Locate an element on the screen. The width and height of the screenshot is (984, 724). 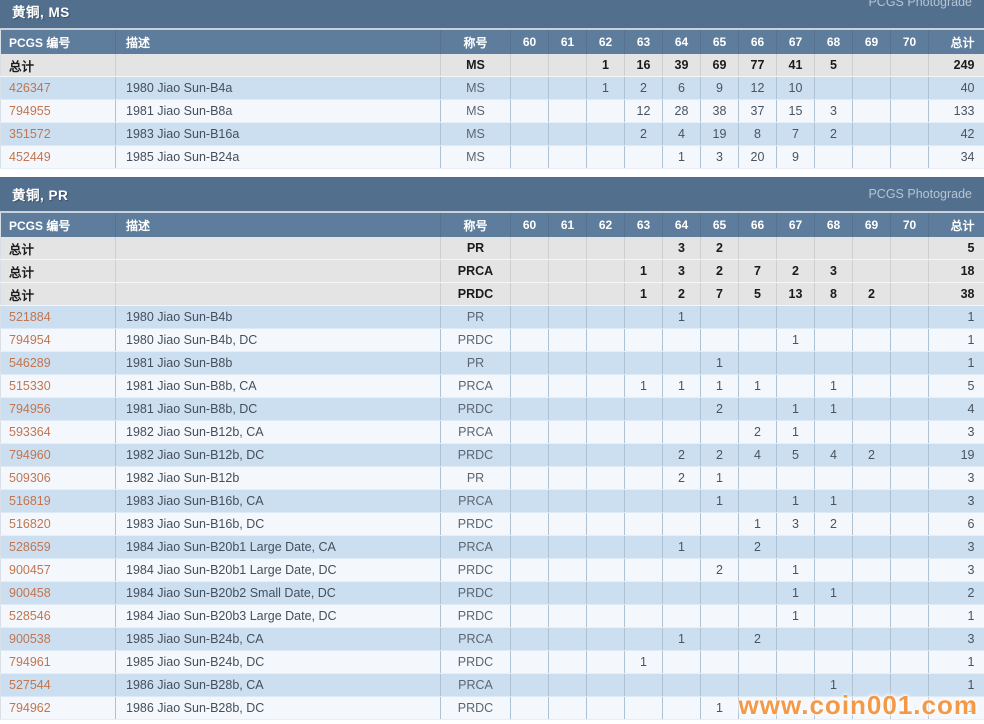
pcgs-number-link: 509306 is located at coordinates (30, 478).